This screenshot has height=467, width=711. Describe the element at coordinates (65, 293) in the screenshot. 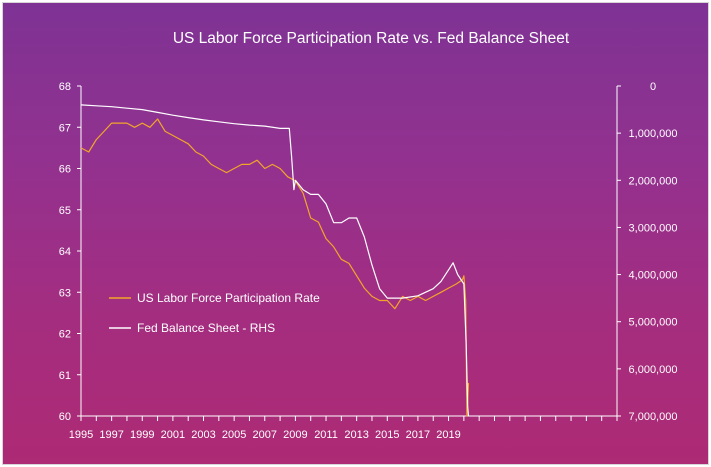

I see `y-left-tick-label: 63` at that location.